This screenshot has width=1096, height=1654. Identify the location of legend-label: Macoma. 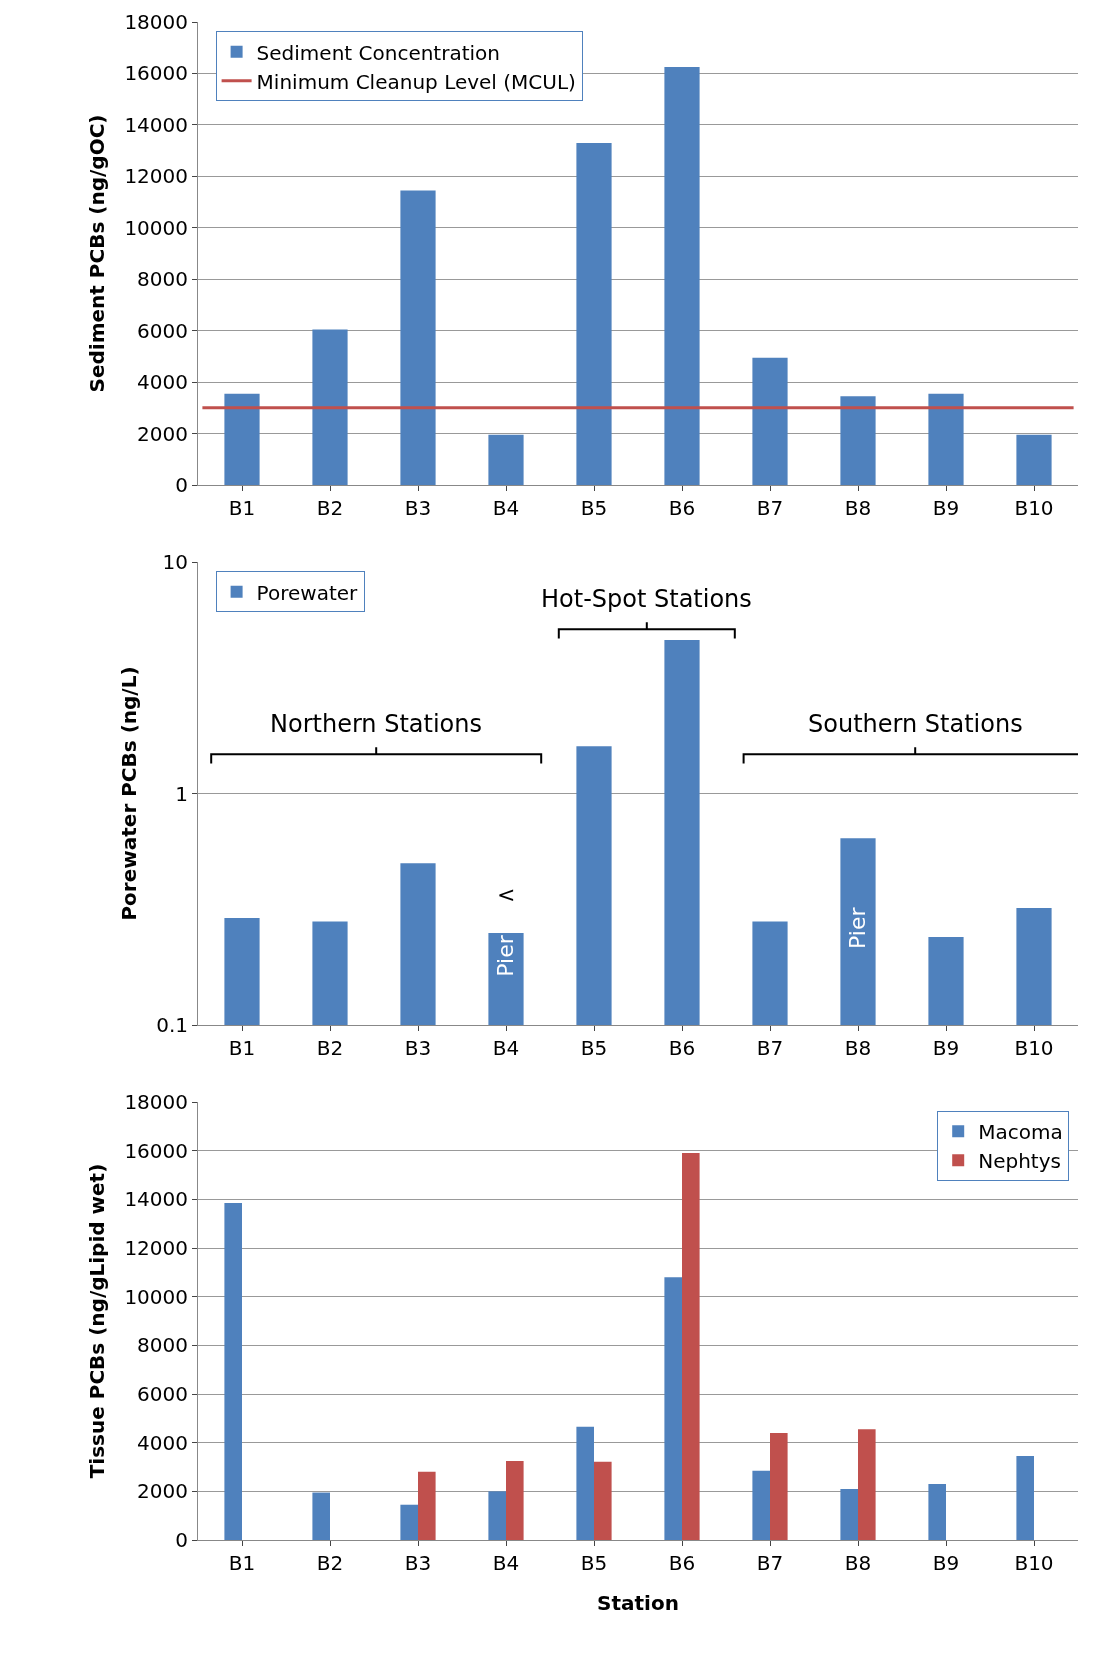
(1020, 1132).